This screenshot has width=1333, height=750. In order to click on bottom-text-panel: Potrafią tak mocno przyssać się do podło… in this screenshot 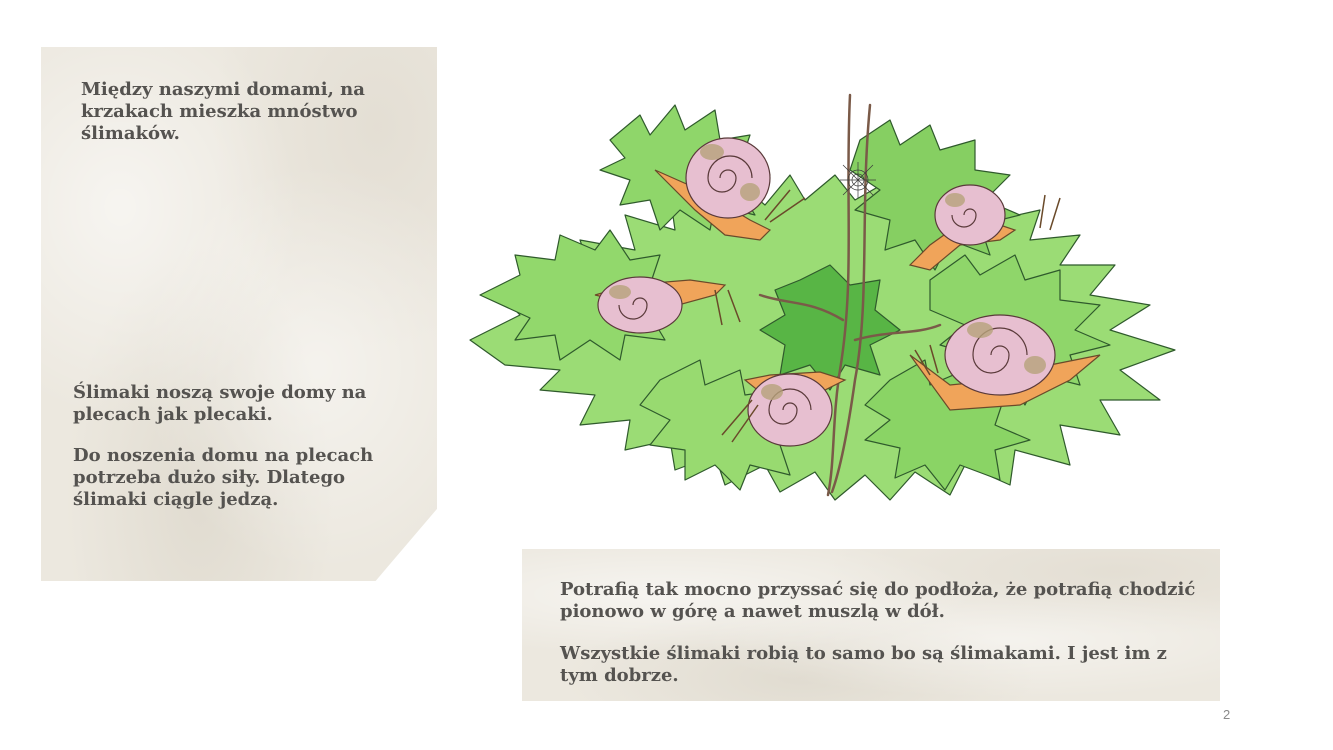, I will do `click(871, 625)`.